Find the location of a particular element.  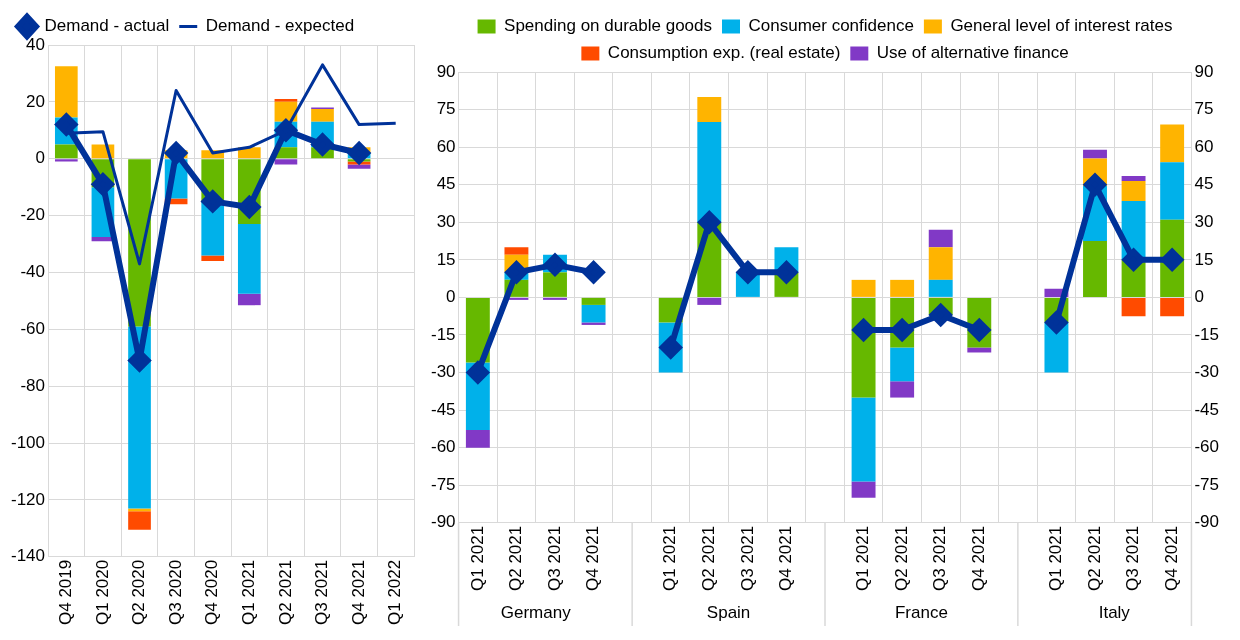

y2-tick-label: -45 is located at coordinates (1207, 409).